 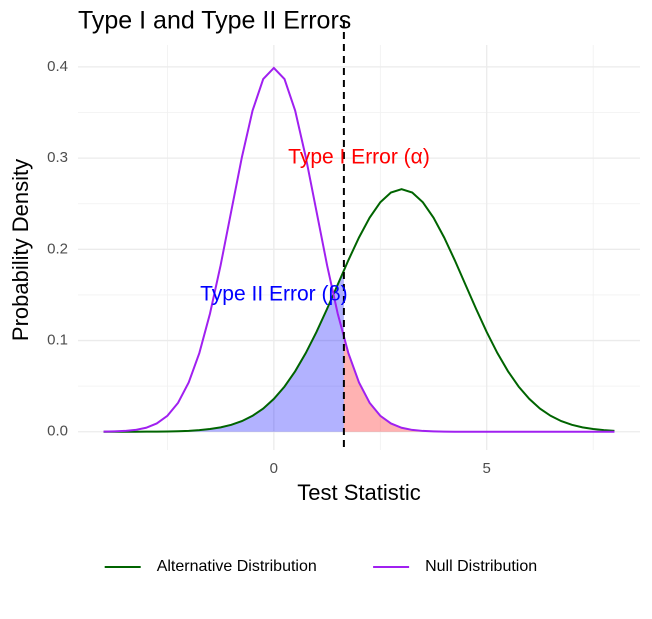 I want to click on y-tick-label: 0.3, so click(x=57, y=157).